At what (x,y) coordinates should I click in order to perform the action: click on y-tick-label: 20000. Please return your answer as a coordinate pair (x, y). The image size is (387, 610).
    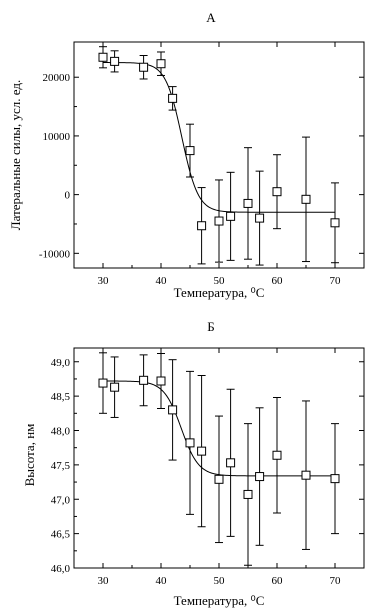
    Looking at the image, I should click on (57, 78).